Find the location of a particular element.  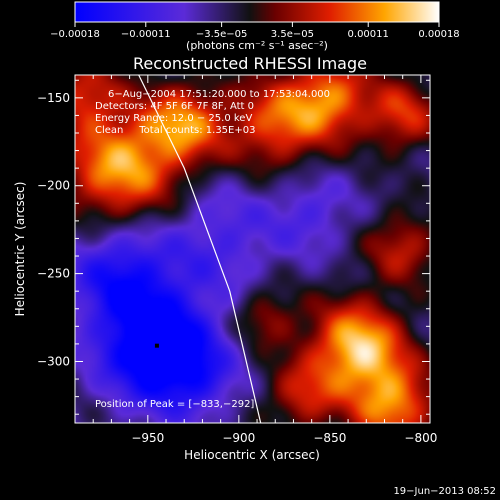

y-tick-label: −200 is located at coordinates (53, 186).